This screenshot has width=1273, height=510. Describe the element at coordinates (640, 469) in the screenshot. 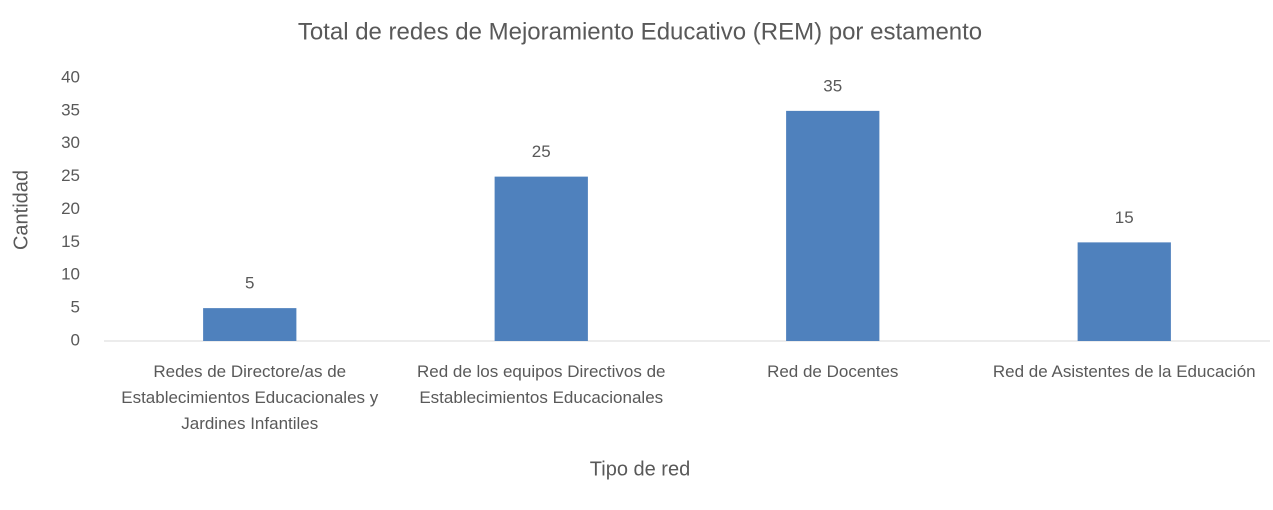

I see `x-axis-label: Tipo de red` at that location.